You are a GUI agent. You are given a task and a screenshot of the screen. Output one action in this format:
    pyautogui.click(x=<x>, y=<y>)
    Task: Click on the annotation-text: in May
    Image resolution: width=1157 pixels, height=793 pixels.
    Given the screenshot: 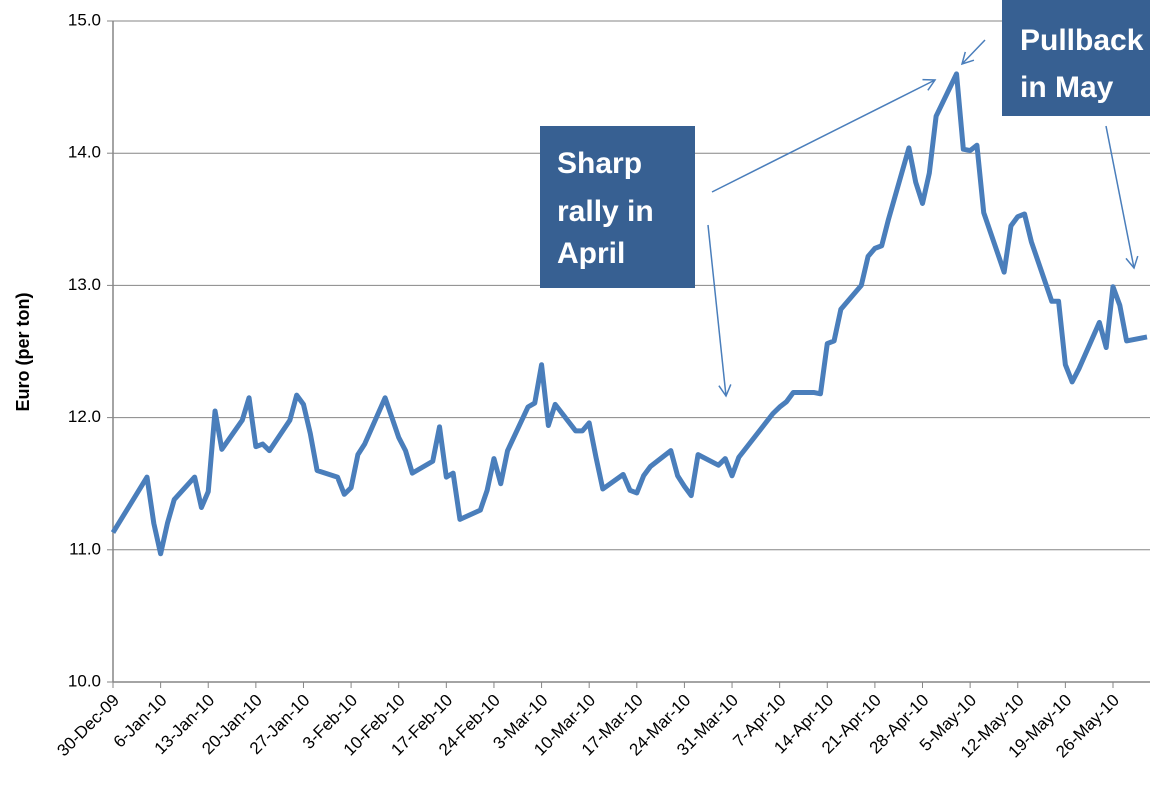 What is the action you would take?
    pyautogui.click(x=1067, y=87)
    